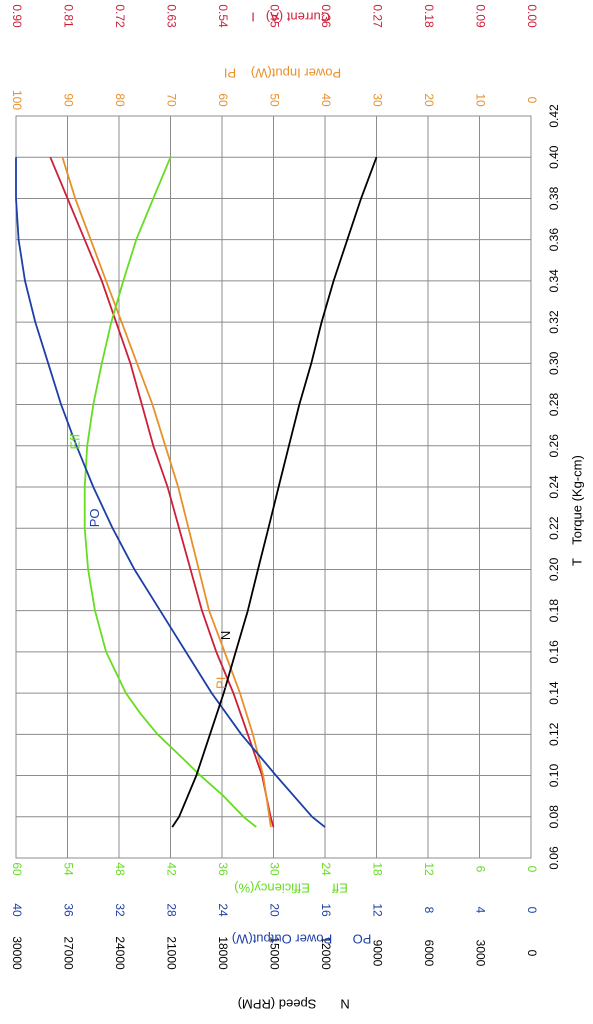  Describe the element at coordinates (480, 869) in the screenshot. I see `eff-tick-label: 6` at that location.